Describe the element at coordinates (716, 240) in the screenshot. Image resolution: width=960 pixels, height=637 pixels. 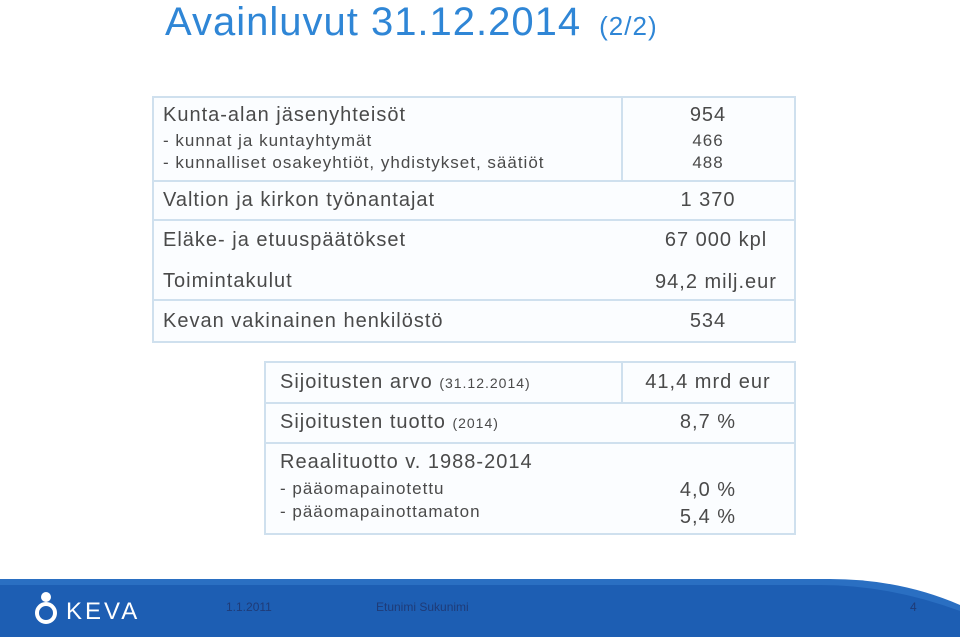
I see `cell: 67 000 kpl` at that location.